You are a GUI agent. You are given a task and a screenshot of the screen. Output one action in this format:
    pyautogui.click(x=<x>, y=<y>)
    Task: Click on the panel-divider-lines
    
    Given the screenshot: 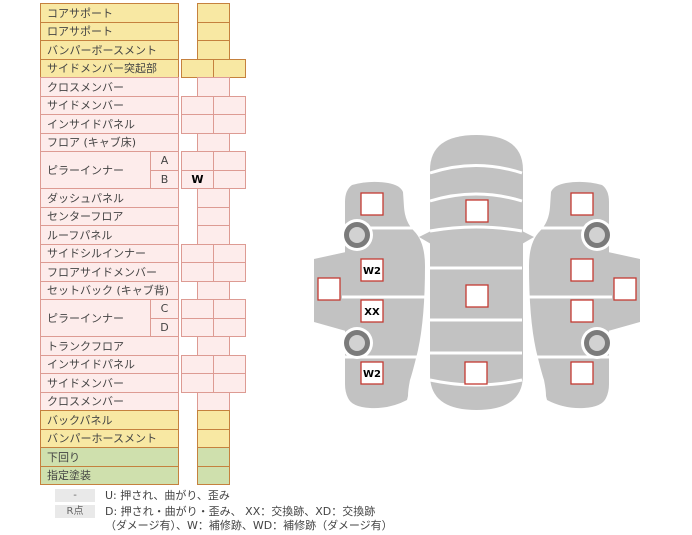 What is the action you would take?
    pyautogui.click(x=476, y=275)
    